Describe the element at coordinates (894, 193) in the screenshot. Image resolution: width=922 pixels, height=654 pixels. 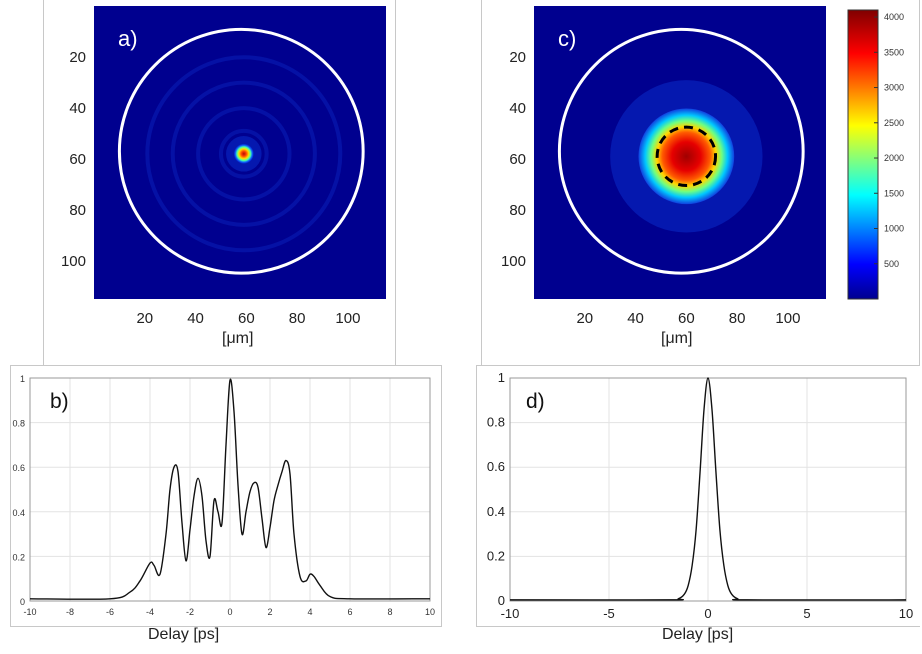
I see `colorbar-tick-label: 1500` at that location.